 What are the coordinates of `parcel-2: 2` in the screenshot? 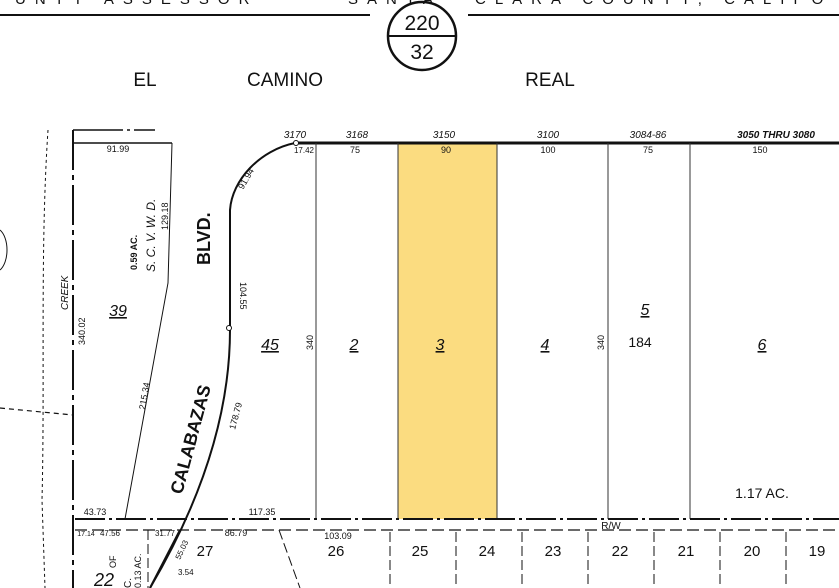 It's located at (354, 345).